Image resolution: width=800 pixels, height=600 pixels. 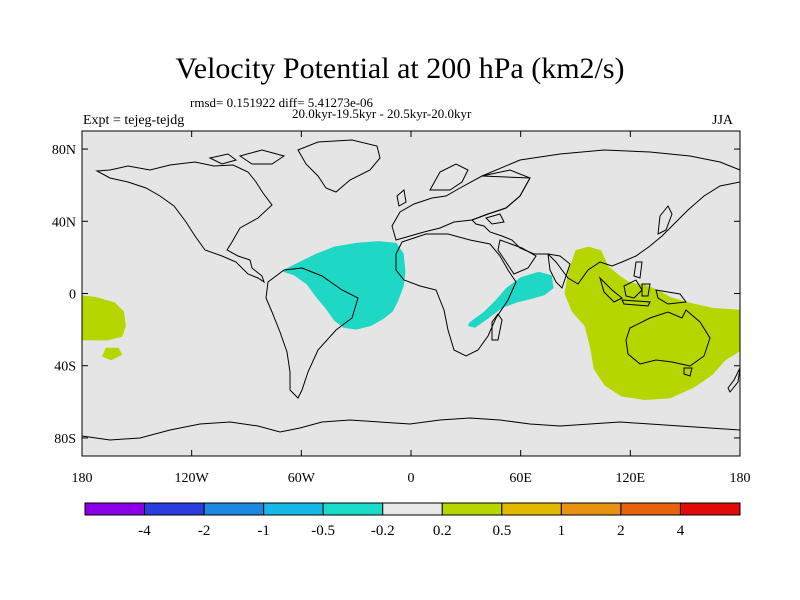 What do you see at coordinates (562, 531) in the screenshot?
I see `colorbar-label: 1` at bounding box center [562, 531].